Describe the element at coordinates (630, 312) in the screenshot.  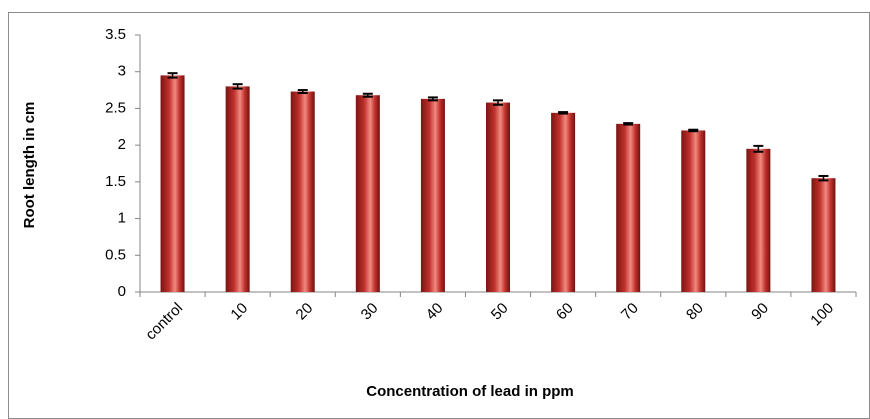
I see `x-tick-label: 70` at that location.